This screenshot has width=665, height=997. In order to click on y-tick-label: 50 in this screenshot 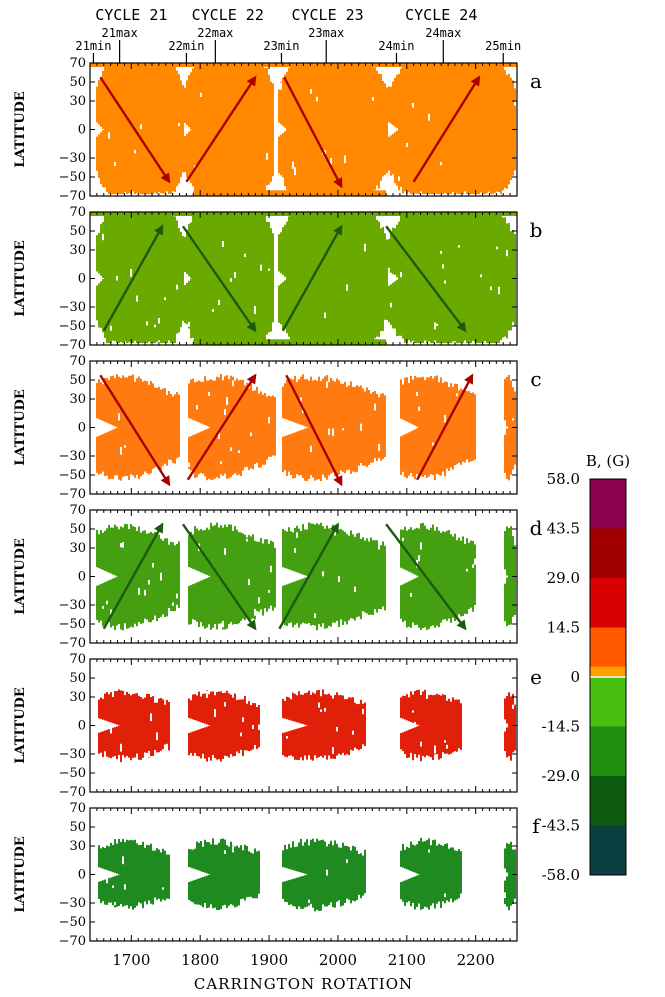, I will do `click(77, 380)`.